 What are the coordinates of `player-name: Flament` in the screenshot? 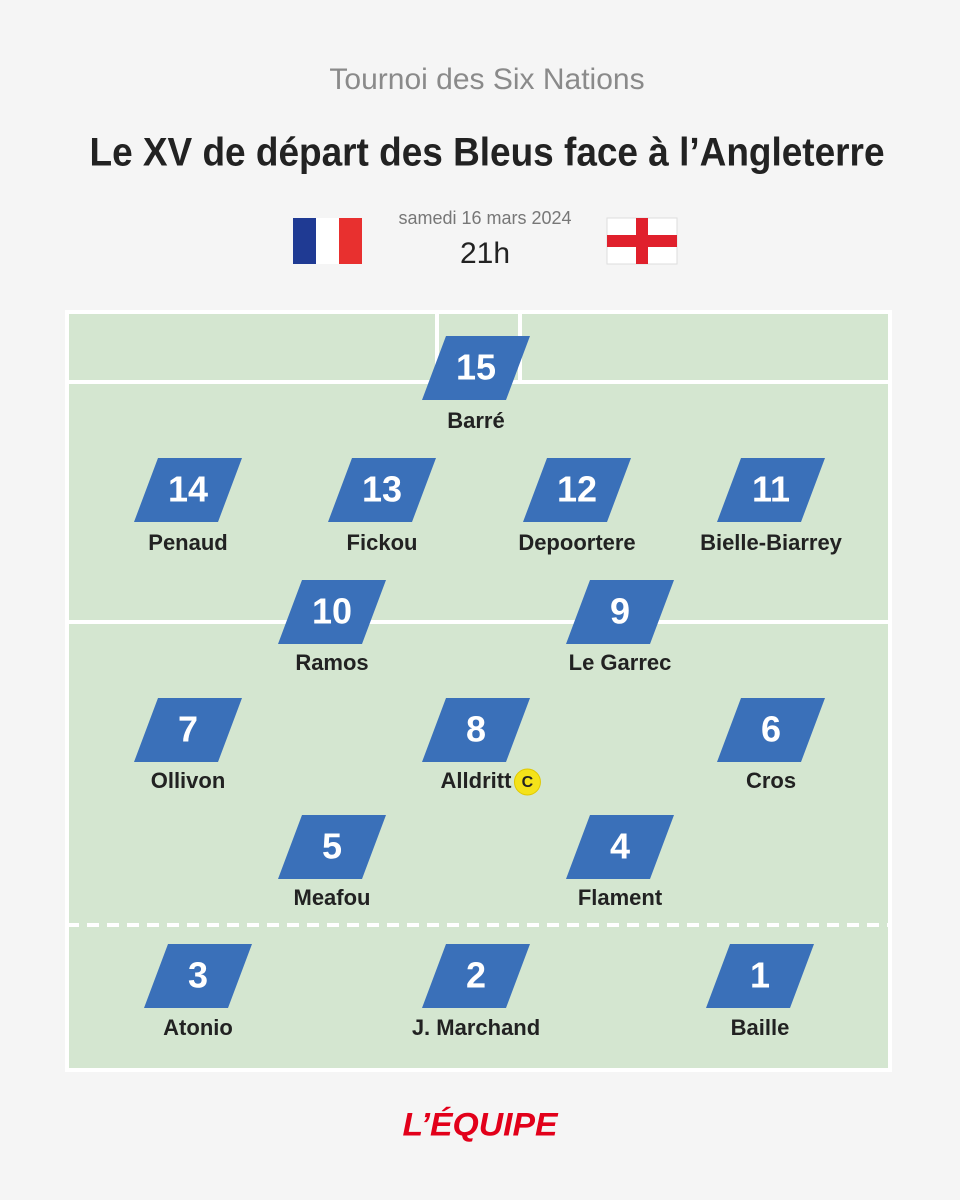 It's located at (620, 897).